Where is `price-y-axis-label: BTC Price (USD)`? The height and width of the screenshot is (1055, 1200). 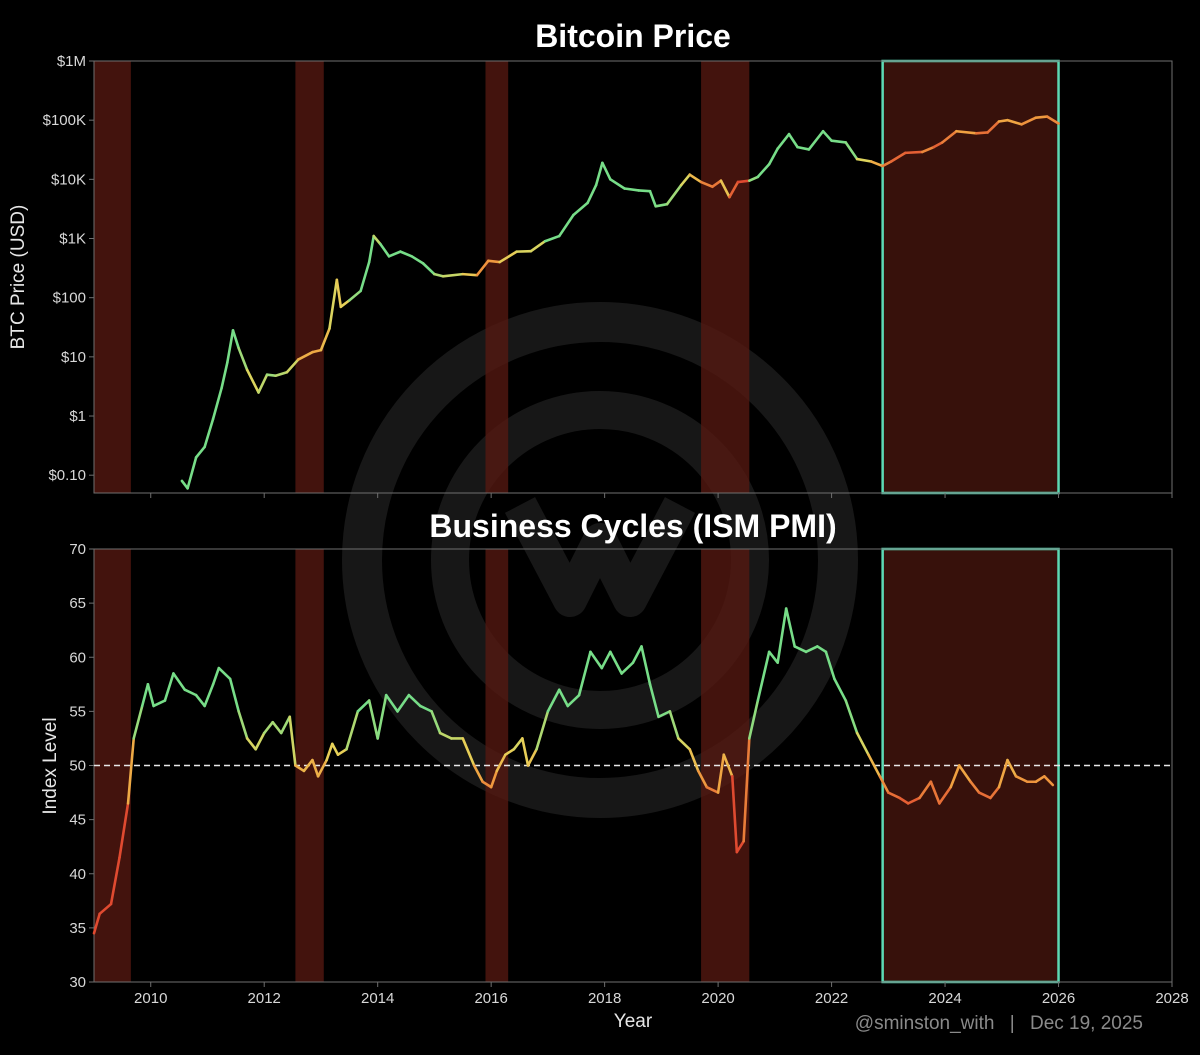
price-y-axis-label: BTC Price (USD) is located at coordinates (18, 277).